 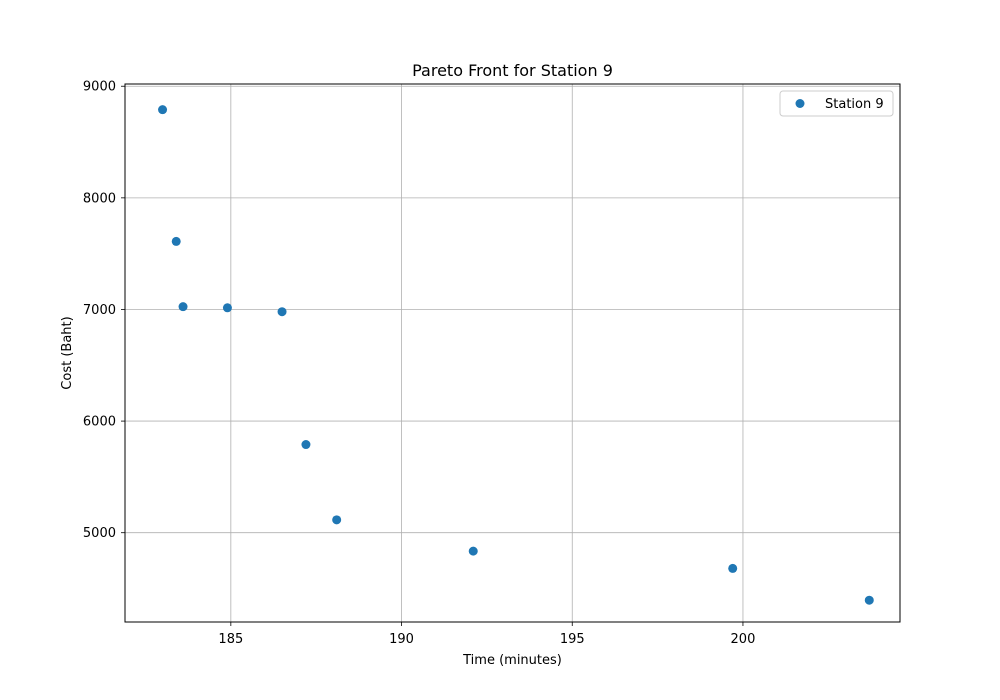 What do you see at coordinates (854, 104) in the screenshot?
I see `legend-label: Station 9` at bounding box center [854, 104].